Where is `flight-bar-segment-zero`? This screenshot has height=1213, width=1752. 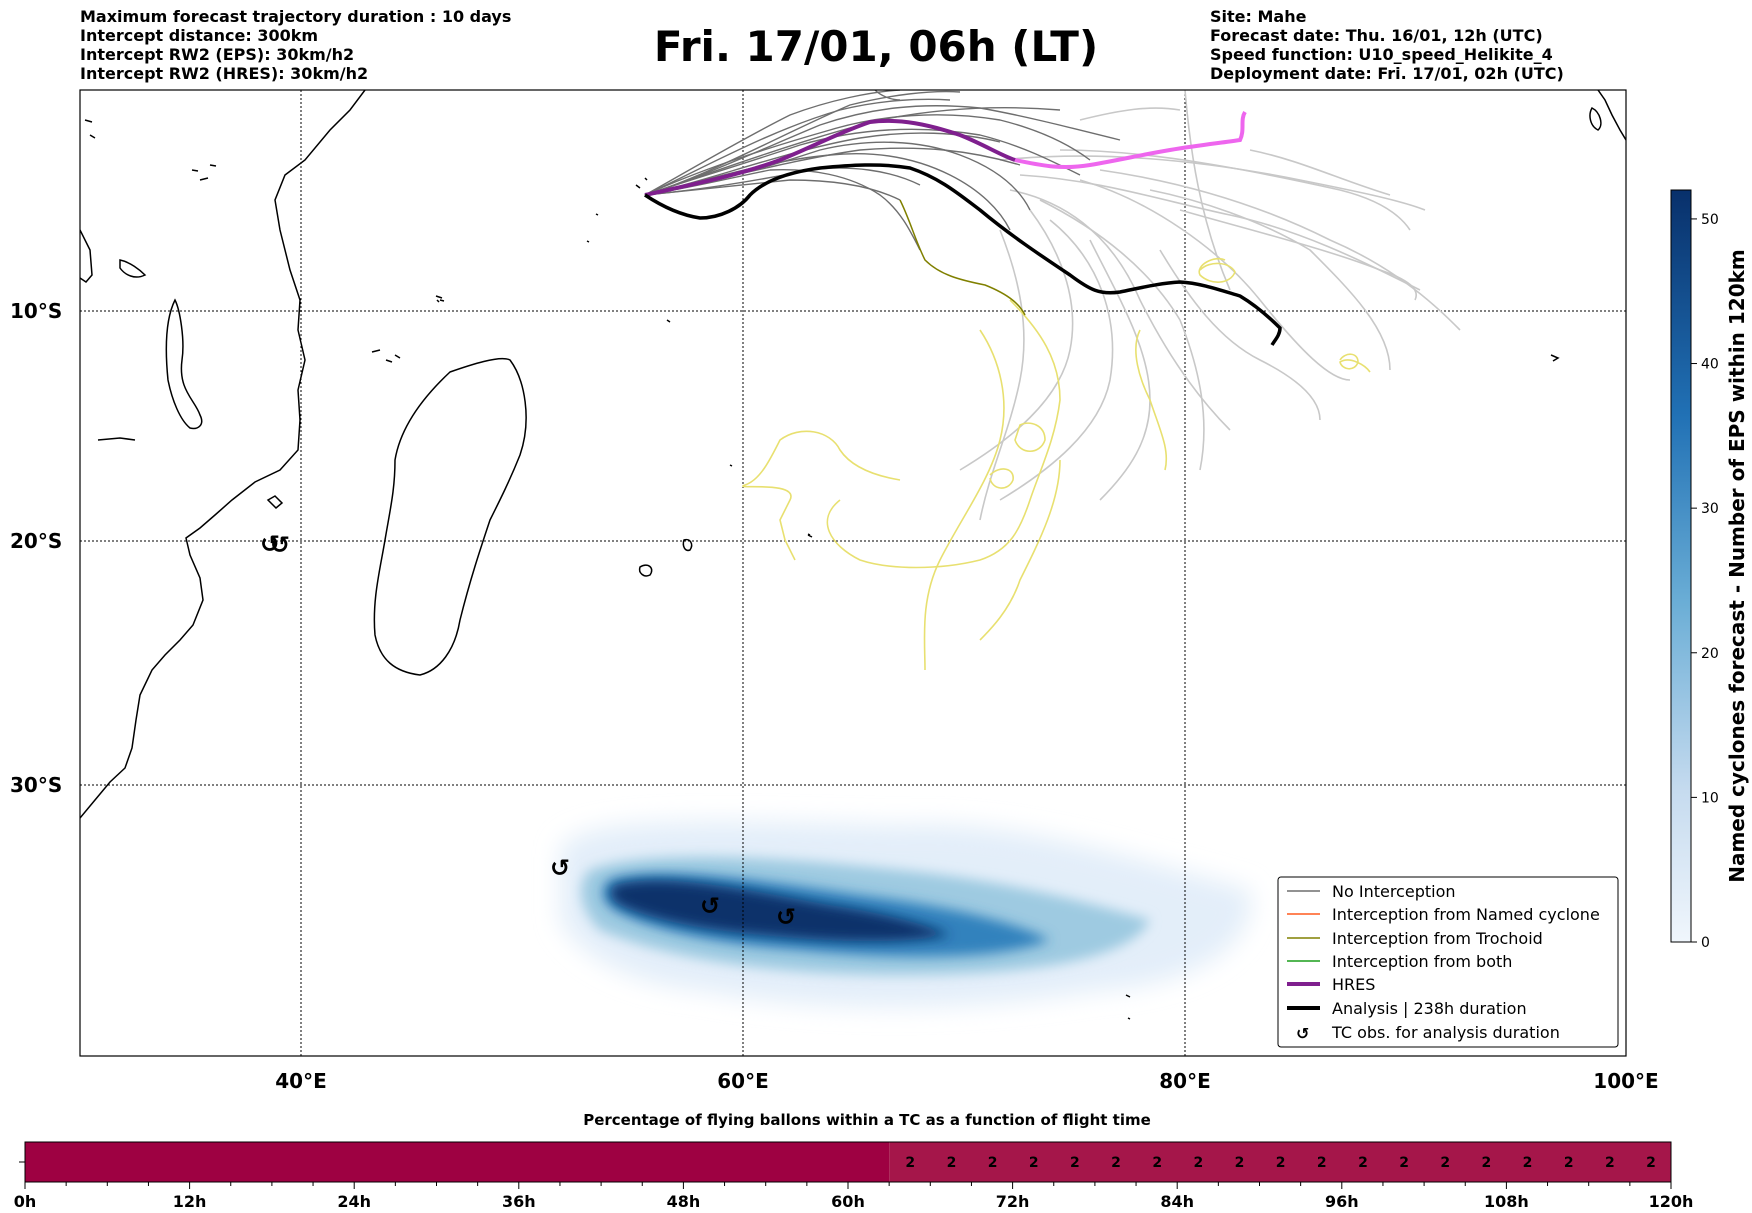
flight-bar-segment-zero is located at coordinates (457, 1162).